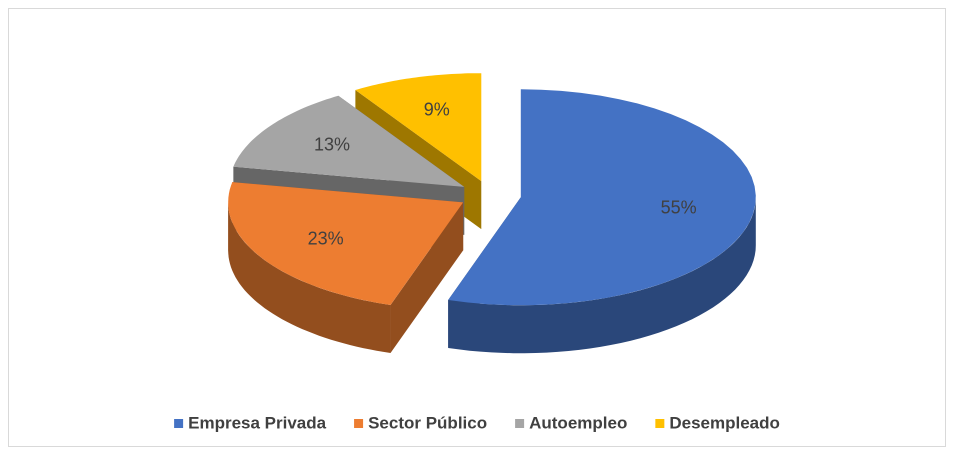 Image resolution: width=954 pixels, height=455 pixels. Describe the element at coordinates (332, 144) in the screenshot. I see `data-label: 13%` at that location.